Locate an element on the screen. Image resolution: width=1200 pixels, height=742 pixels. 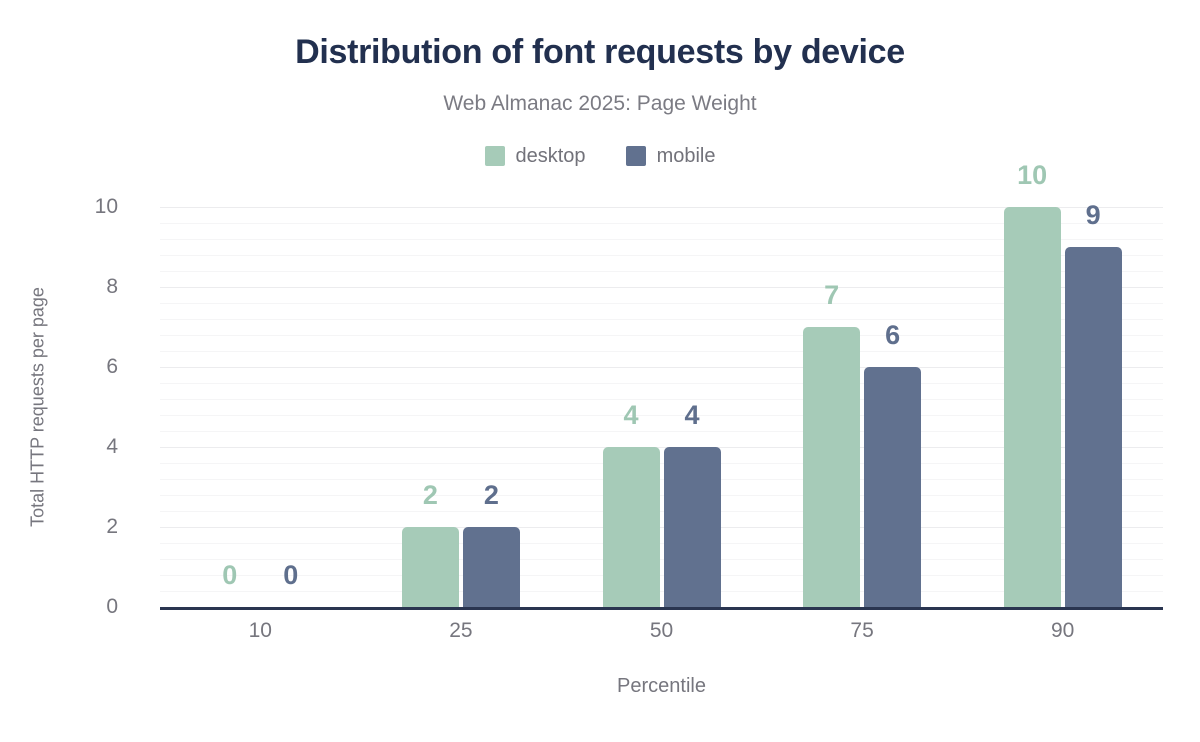
y-axis-tick-label: 2 is located at coordinates (112, 526).